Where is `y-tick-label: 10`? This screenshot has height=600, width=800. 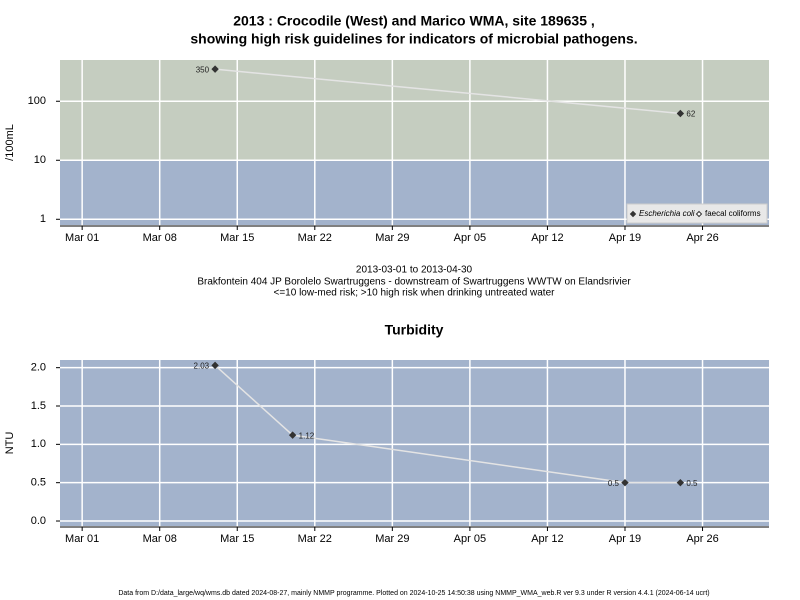
y-tick-label: 10 is located at coordinates (40, 160).